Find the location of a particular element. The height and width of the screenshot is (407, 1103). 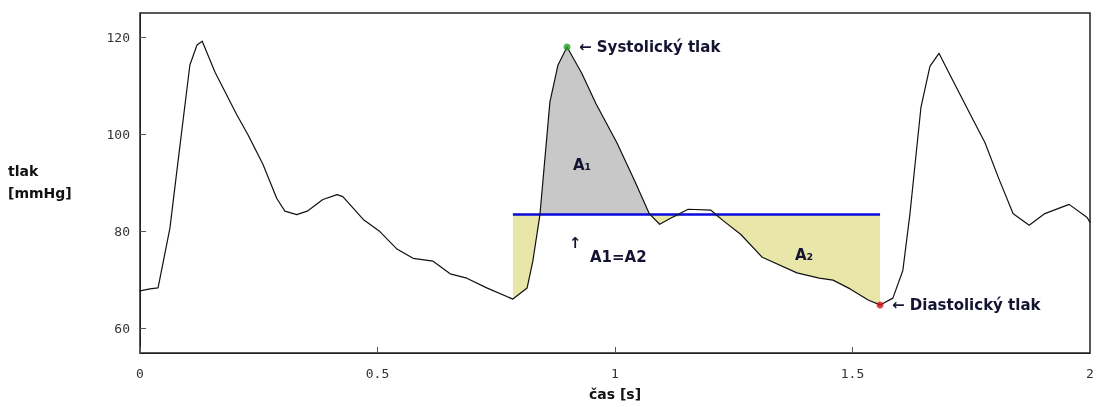

y-tick-label: 60 is located at coordinates (122, 329).